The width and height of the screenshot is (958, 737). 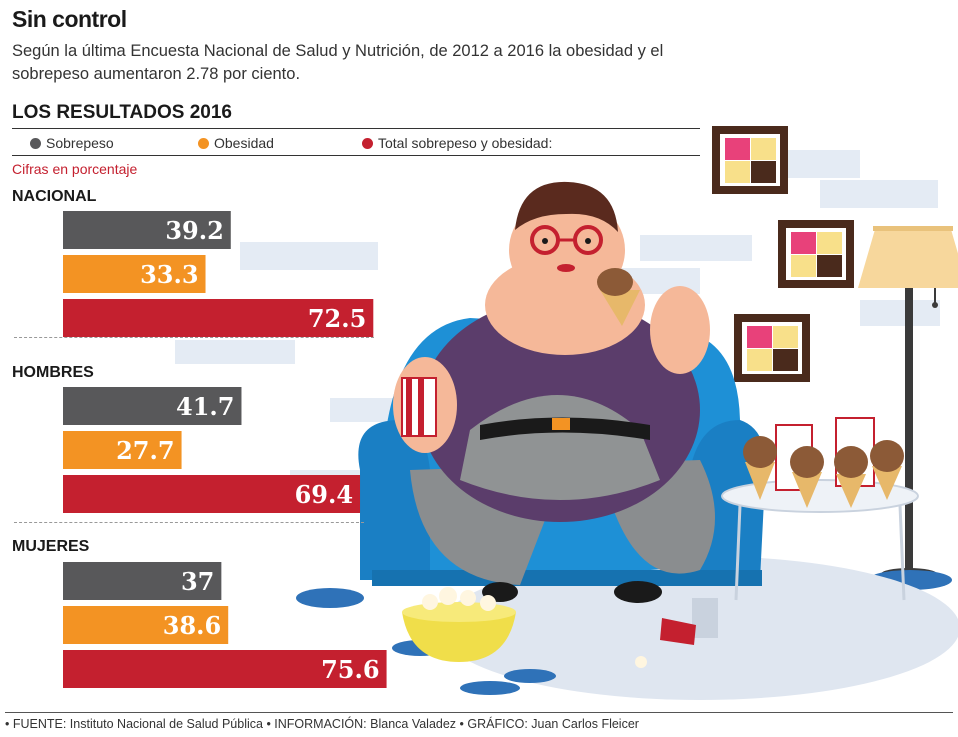 I want to click on bar-value-hombres-obesidad: 27.7, so click(x=145, y=450).